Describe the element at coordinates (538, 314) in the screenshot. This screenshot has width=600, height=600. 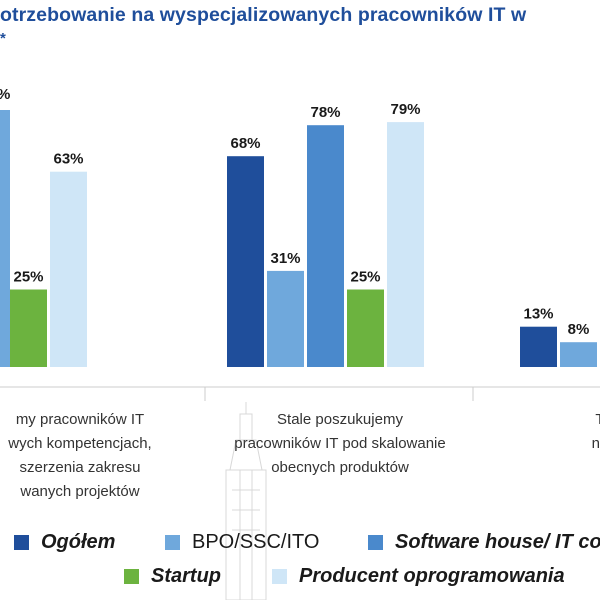
I see `bar-value-label: 13%` at that location.